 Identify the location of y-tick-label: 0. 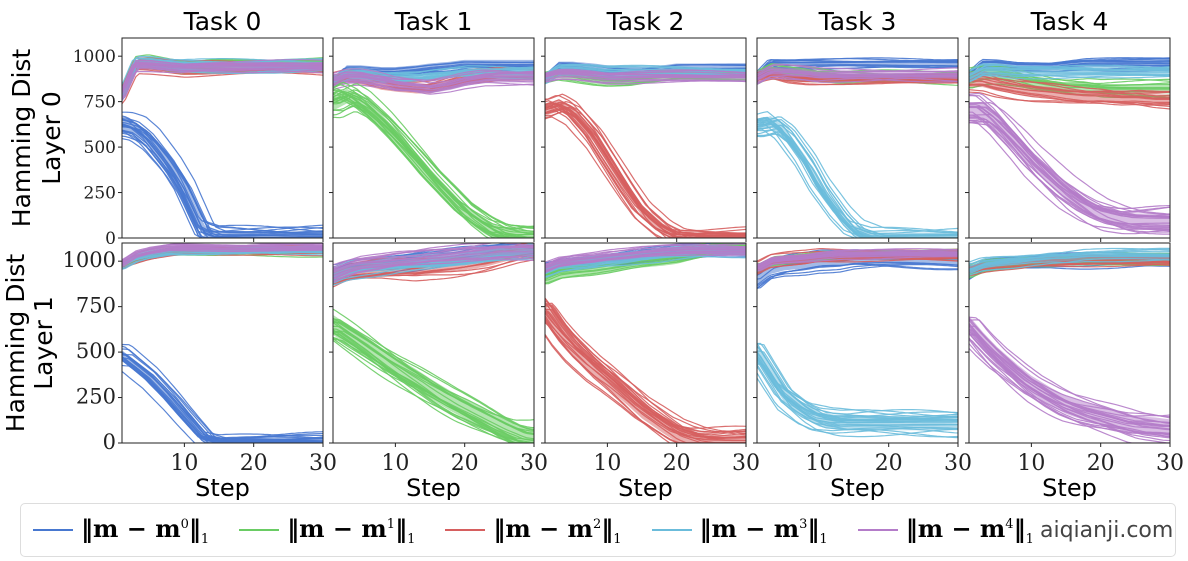
(110, 239).